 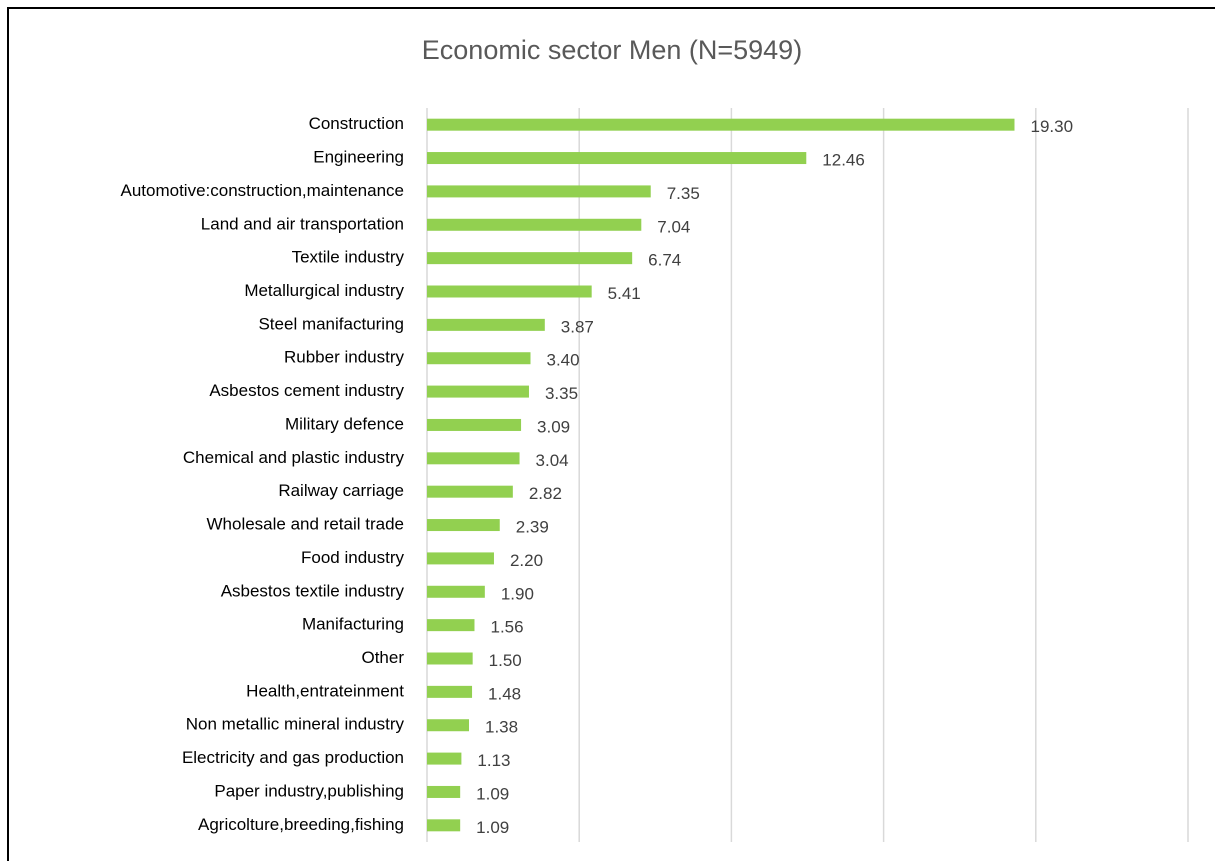 I want to click on data-label: 1.48, so click(x=504, y=693).